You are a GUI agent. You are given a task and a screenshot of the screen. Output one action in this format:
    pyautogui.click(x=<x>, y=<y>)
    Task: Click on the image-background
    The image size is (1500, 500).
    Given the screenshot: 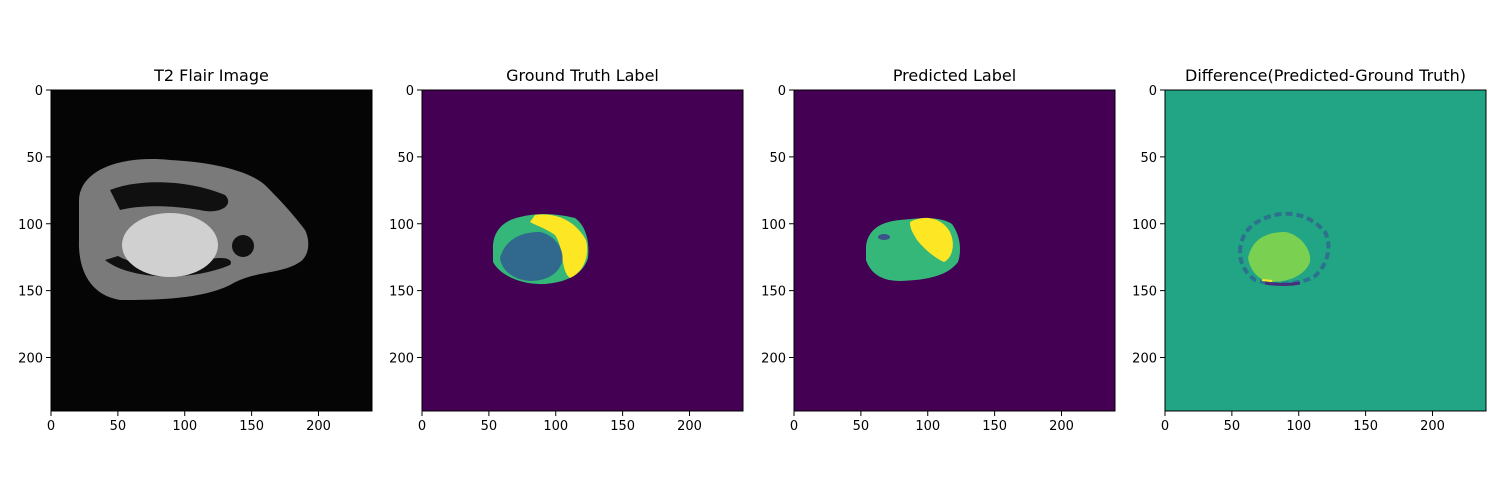 What is the action you would take?
    pyautogui.click(x=1325, y=250)
    